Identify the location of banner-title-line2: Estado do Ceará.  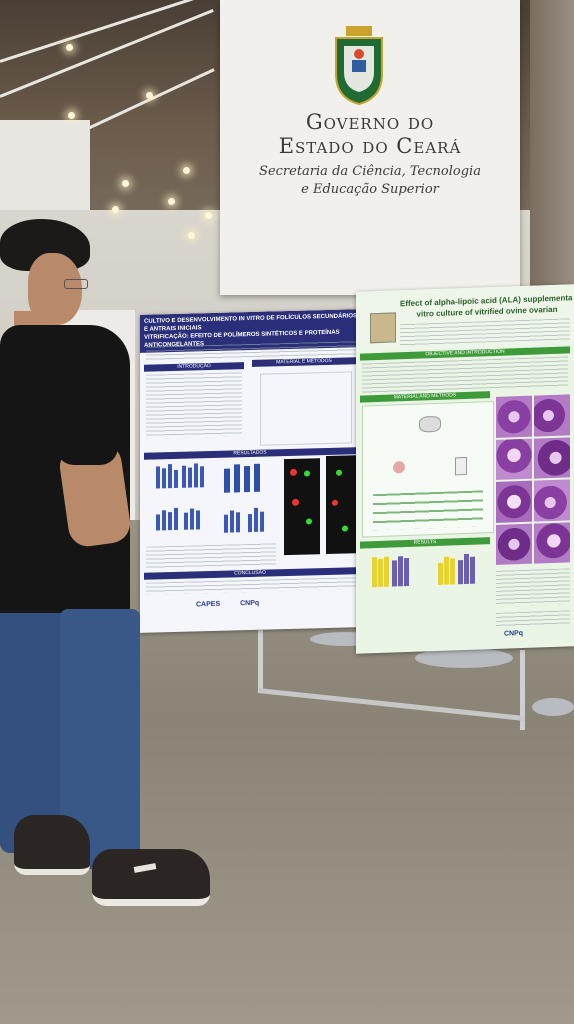
(370, 146).